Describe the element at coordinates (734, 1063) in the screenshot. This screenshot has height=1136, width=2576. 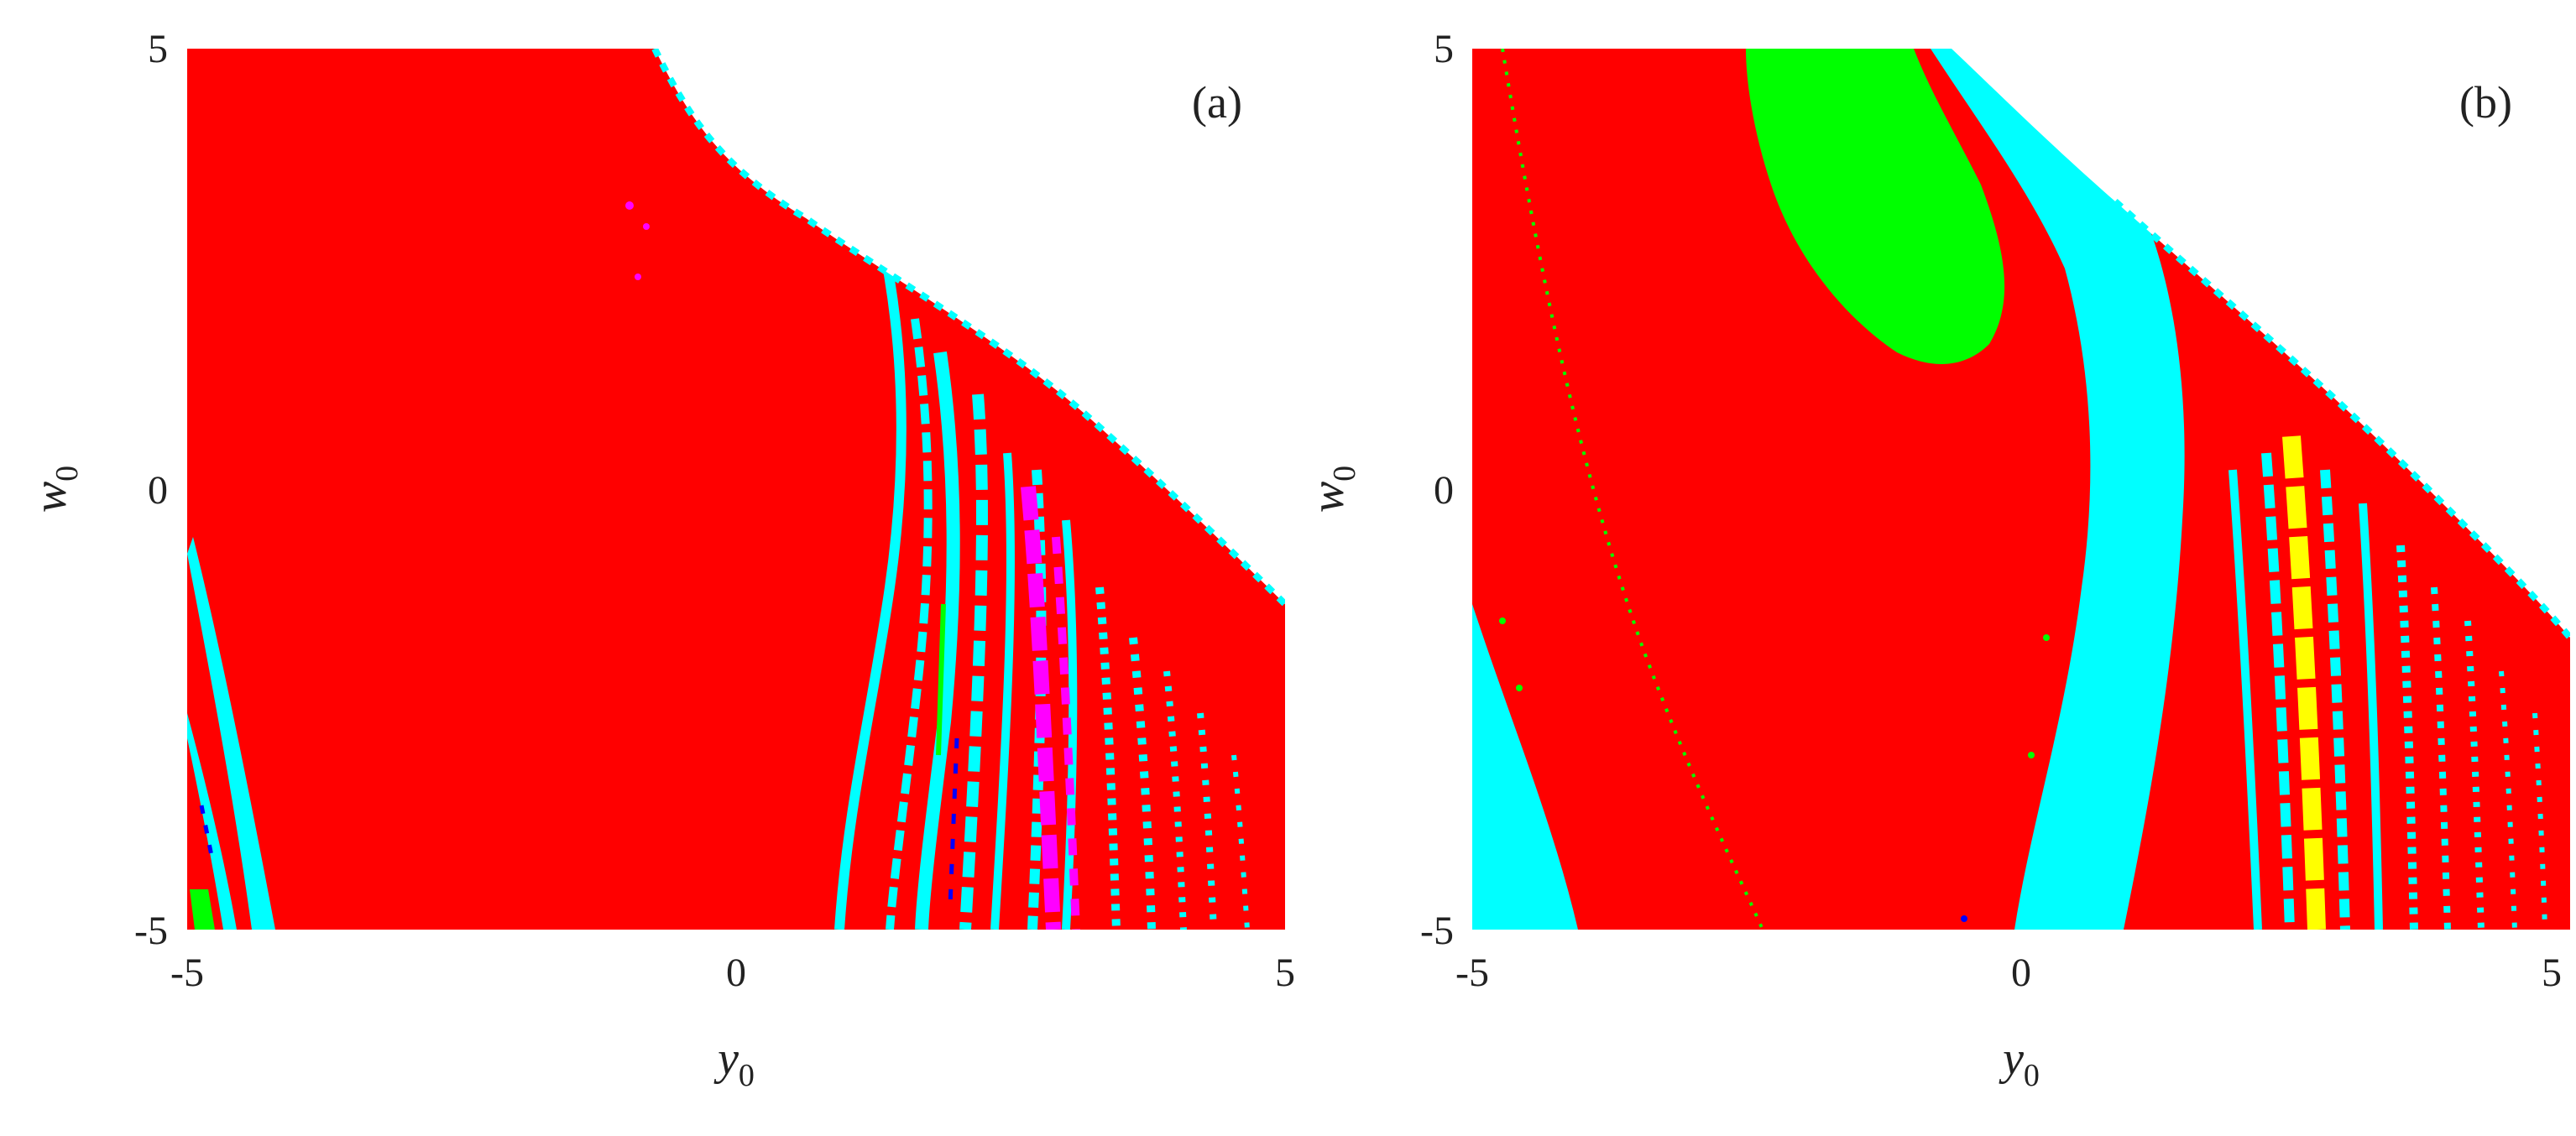
I see `panel-a-xlabel: y0` at that location.